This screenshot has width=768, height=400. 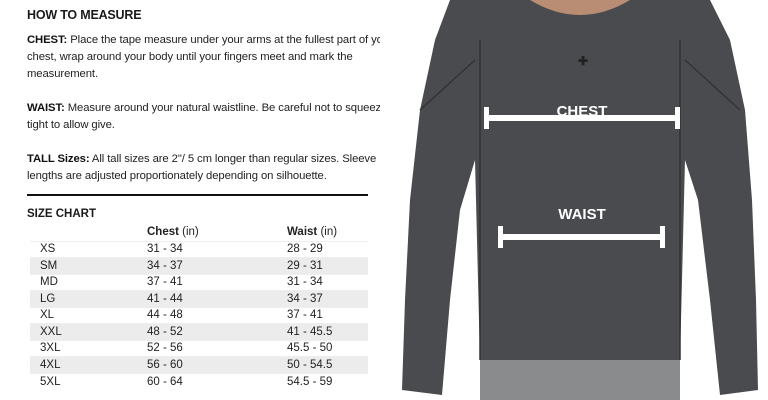 I want to click on table-row: 3XL 52 - 56 45.5 - 50, so click(x=199, y=348).